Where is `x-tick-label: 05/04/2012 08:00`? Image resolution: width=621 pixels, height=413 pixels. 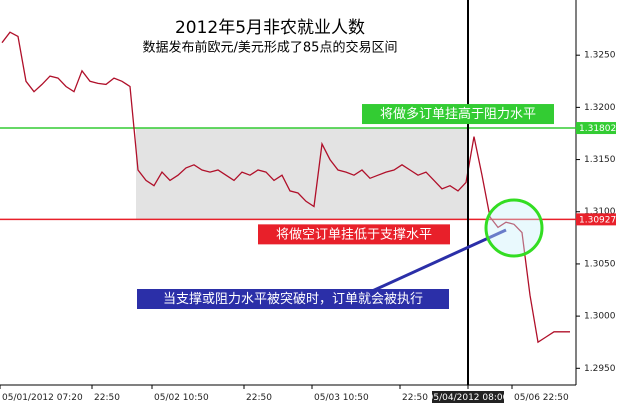
x-tick-label: 05/04/2012 08:00 is located at coordinates (468, 398).